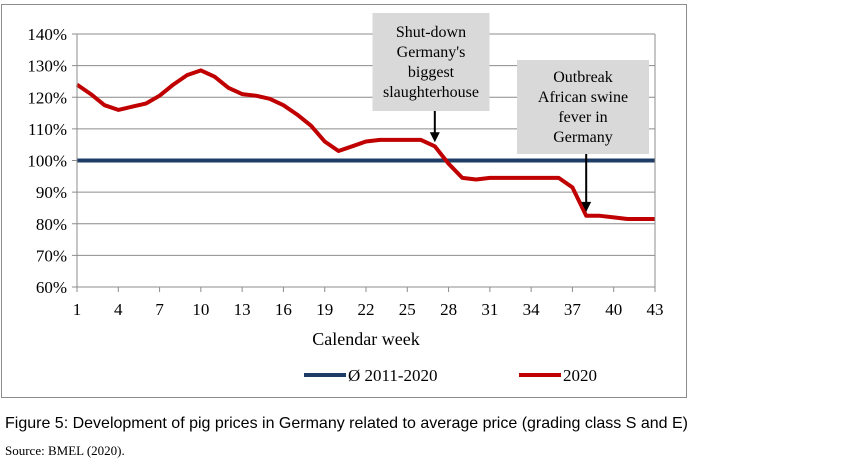  What do you see at coordinates (51, 287) in the screenshot?
I see `y-tick-label: 60%` at bounding box center [51, 287].